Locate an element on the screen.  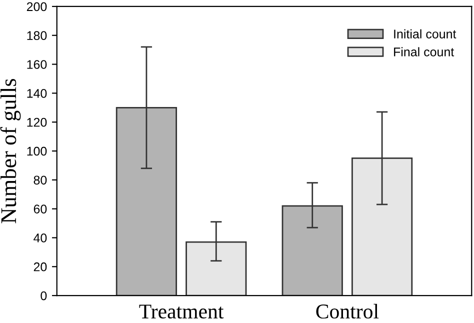
y-tick-label: 0 is located at coordinates (43, 295).